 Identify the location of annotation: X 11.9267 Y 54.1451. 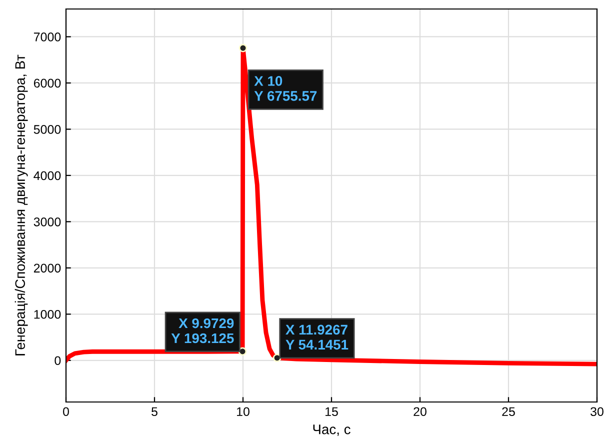
(317, 337).